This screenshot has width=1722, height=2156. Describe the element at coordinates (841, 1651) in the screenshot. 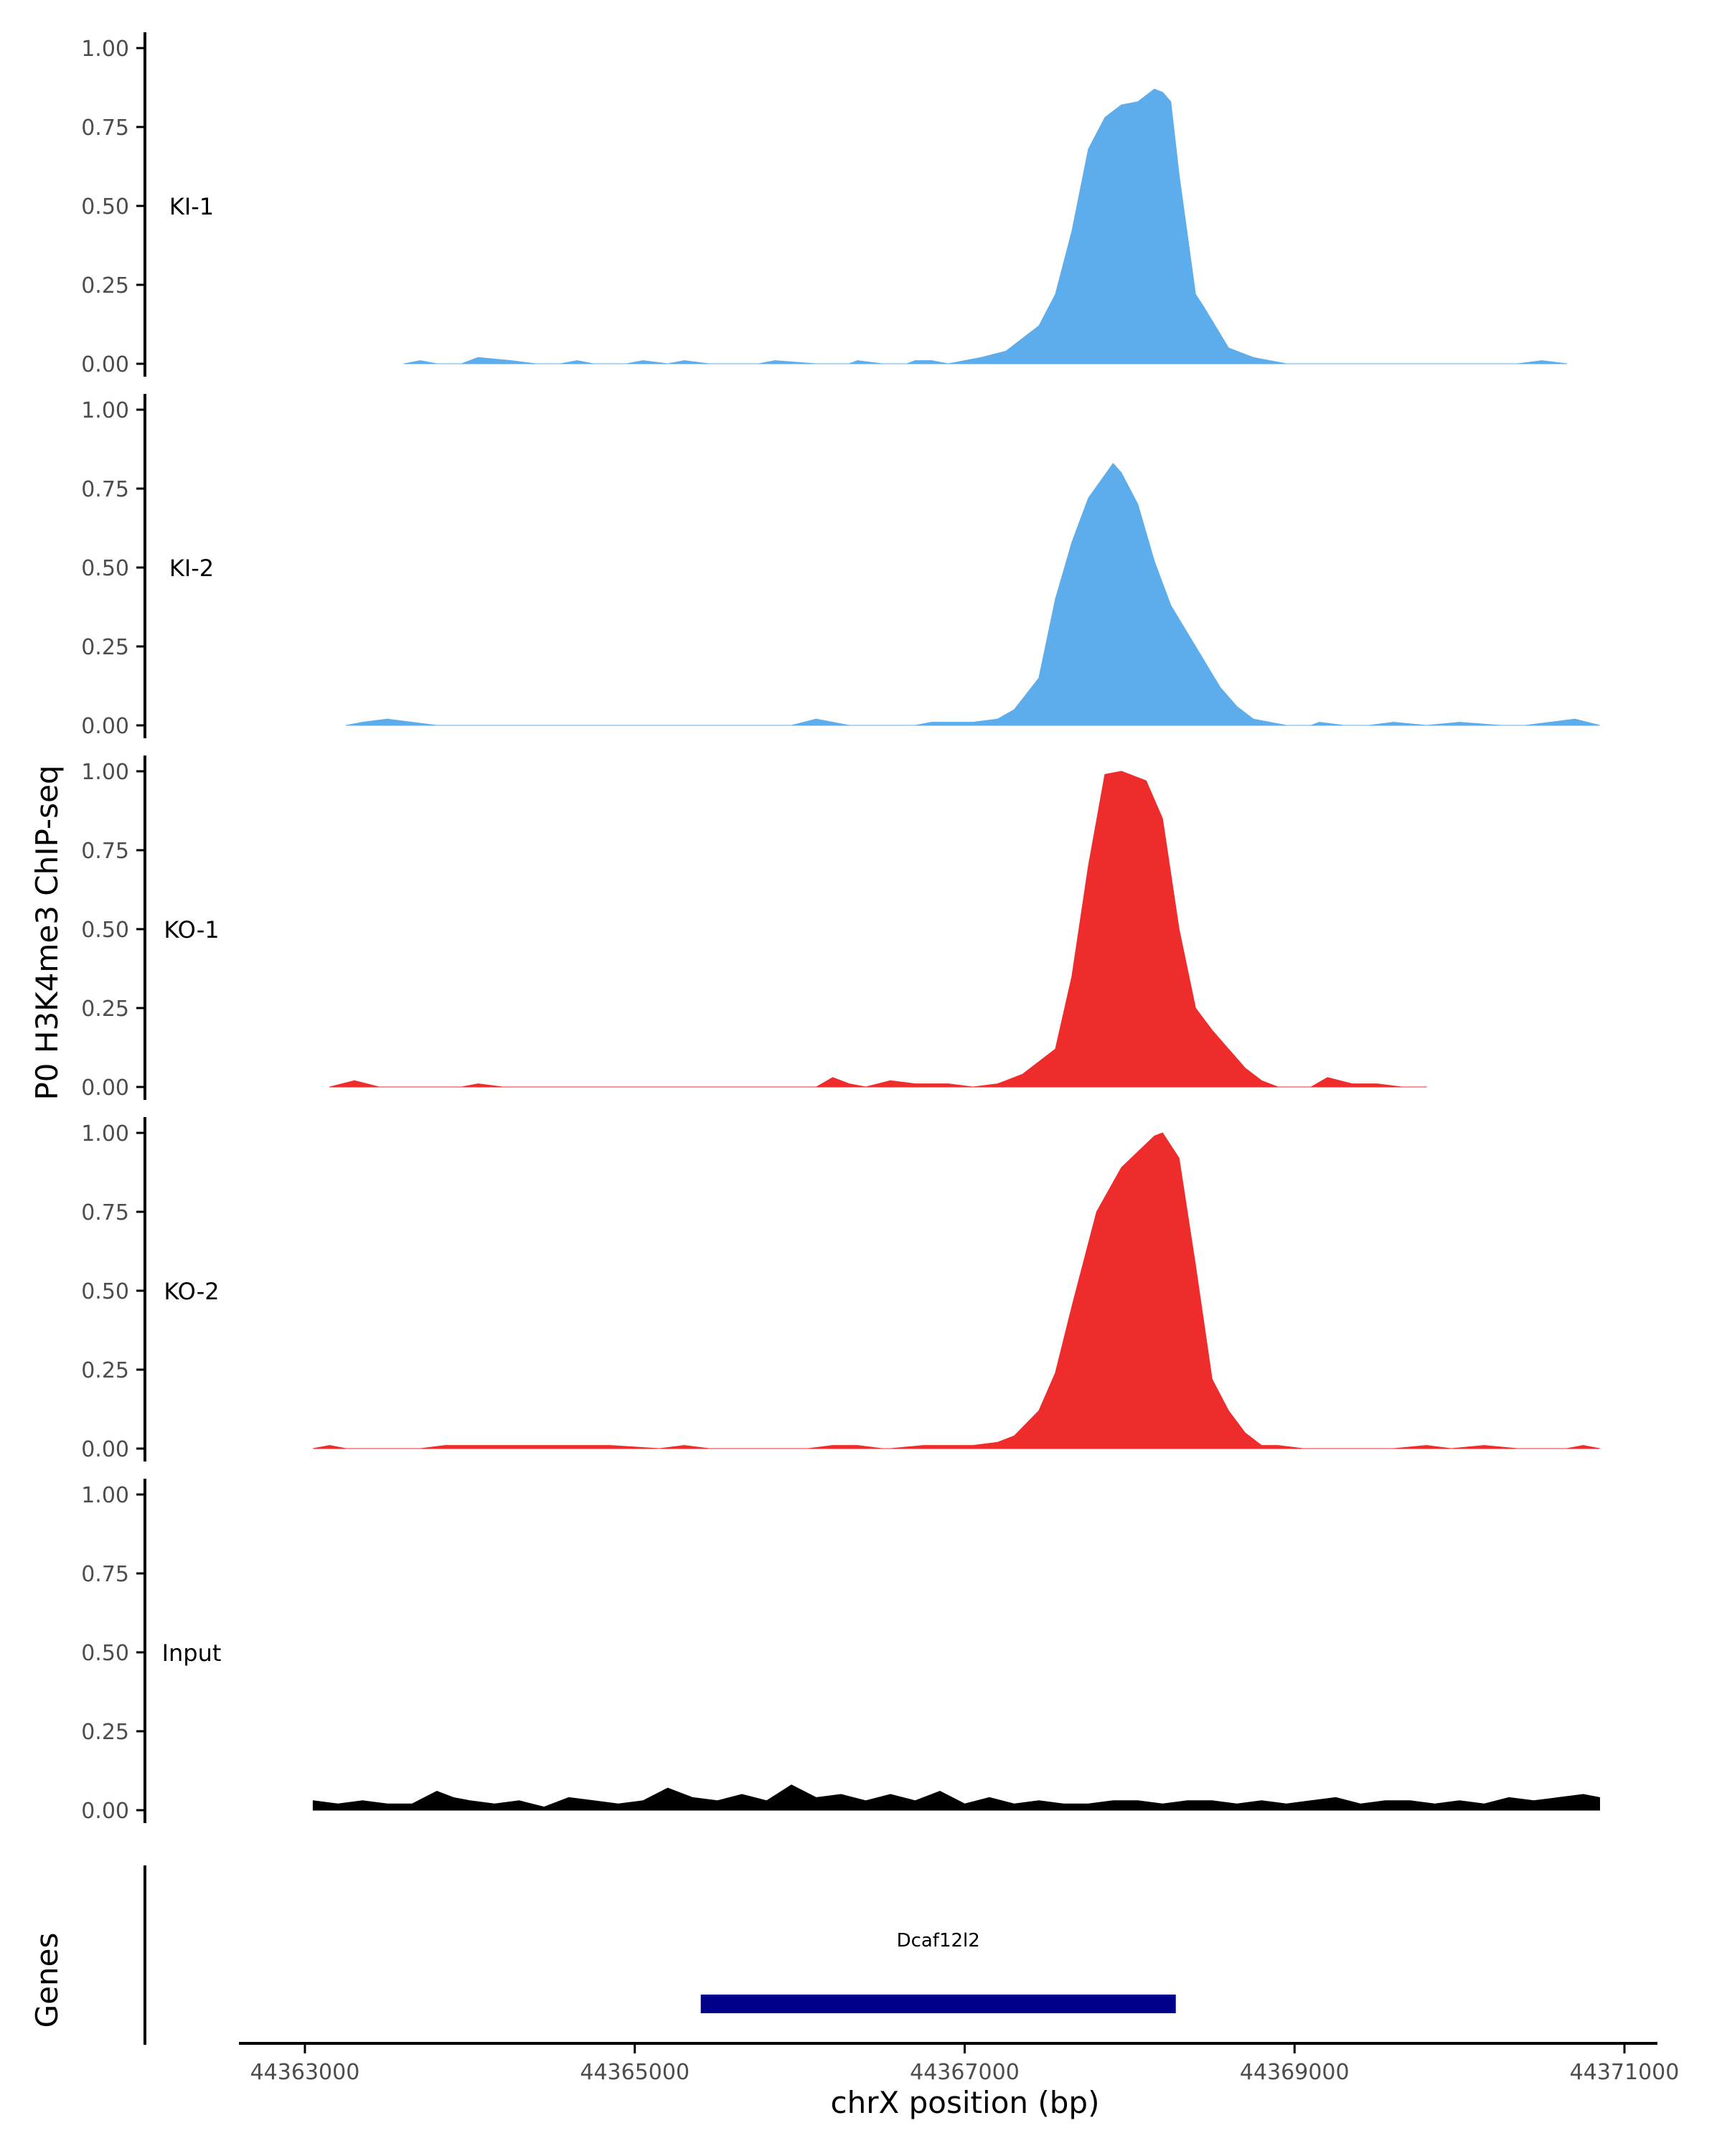

I see `track-input: 0.00 0.25 0.50 0.75 1.00 Input` at that location.